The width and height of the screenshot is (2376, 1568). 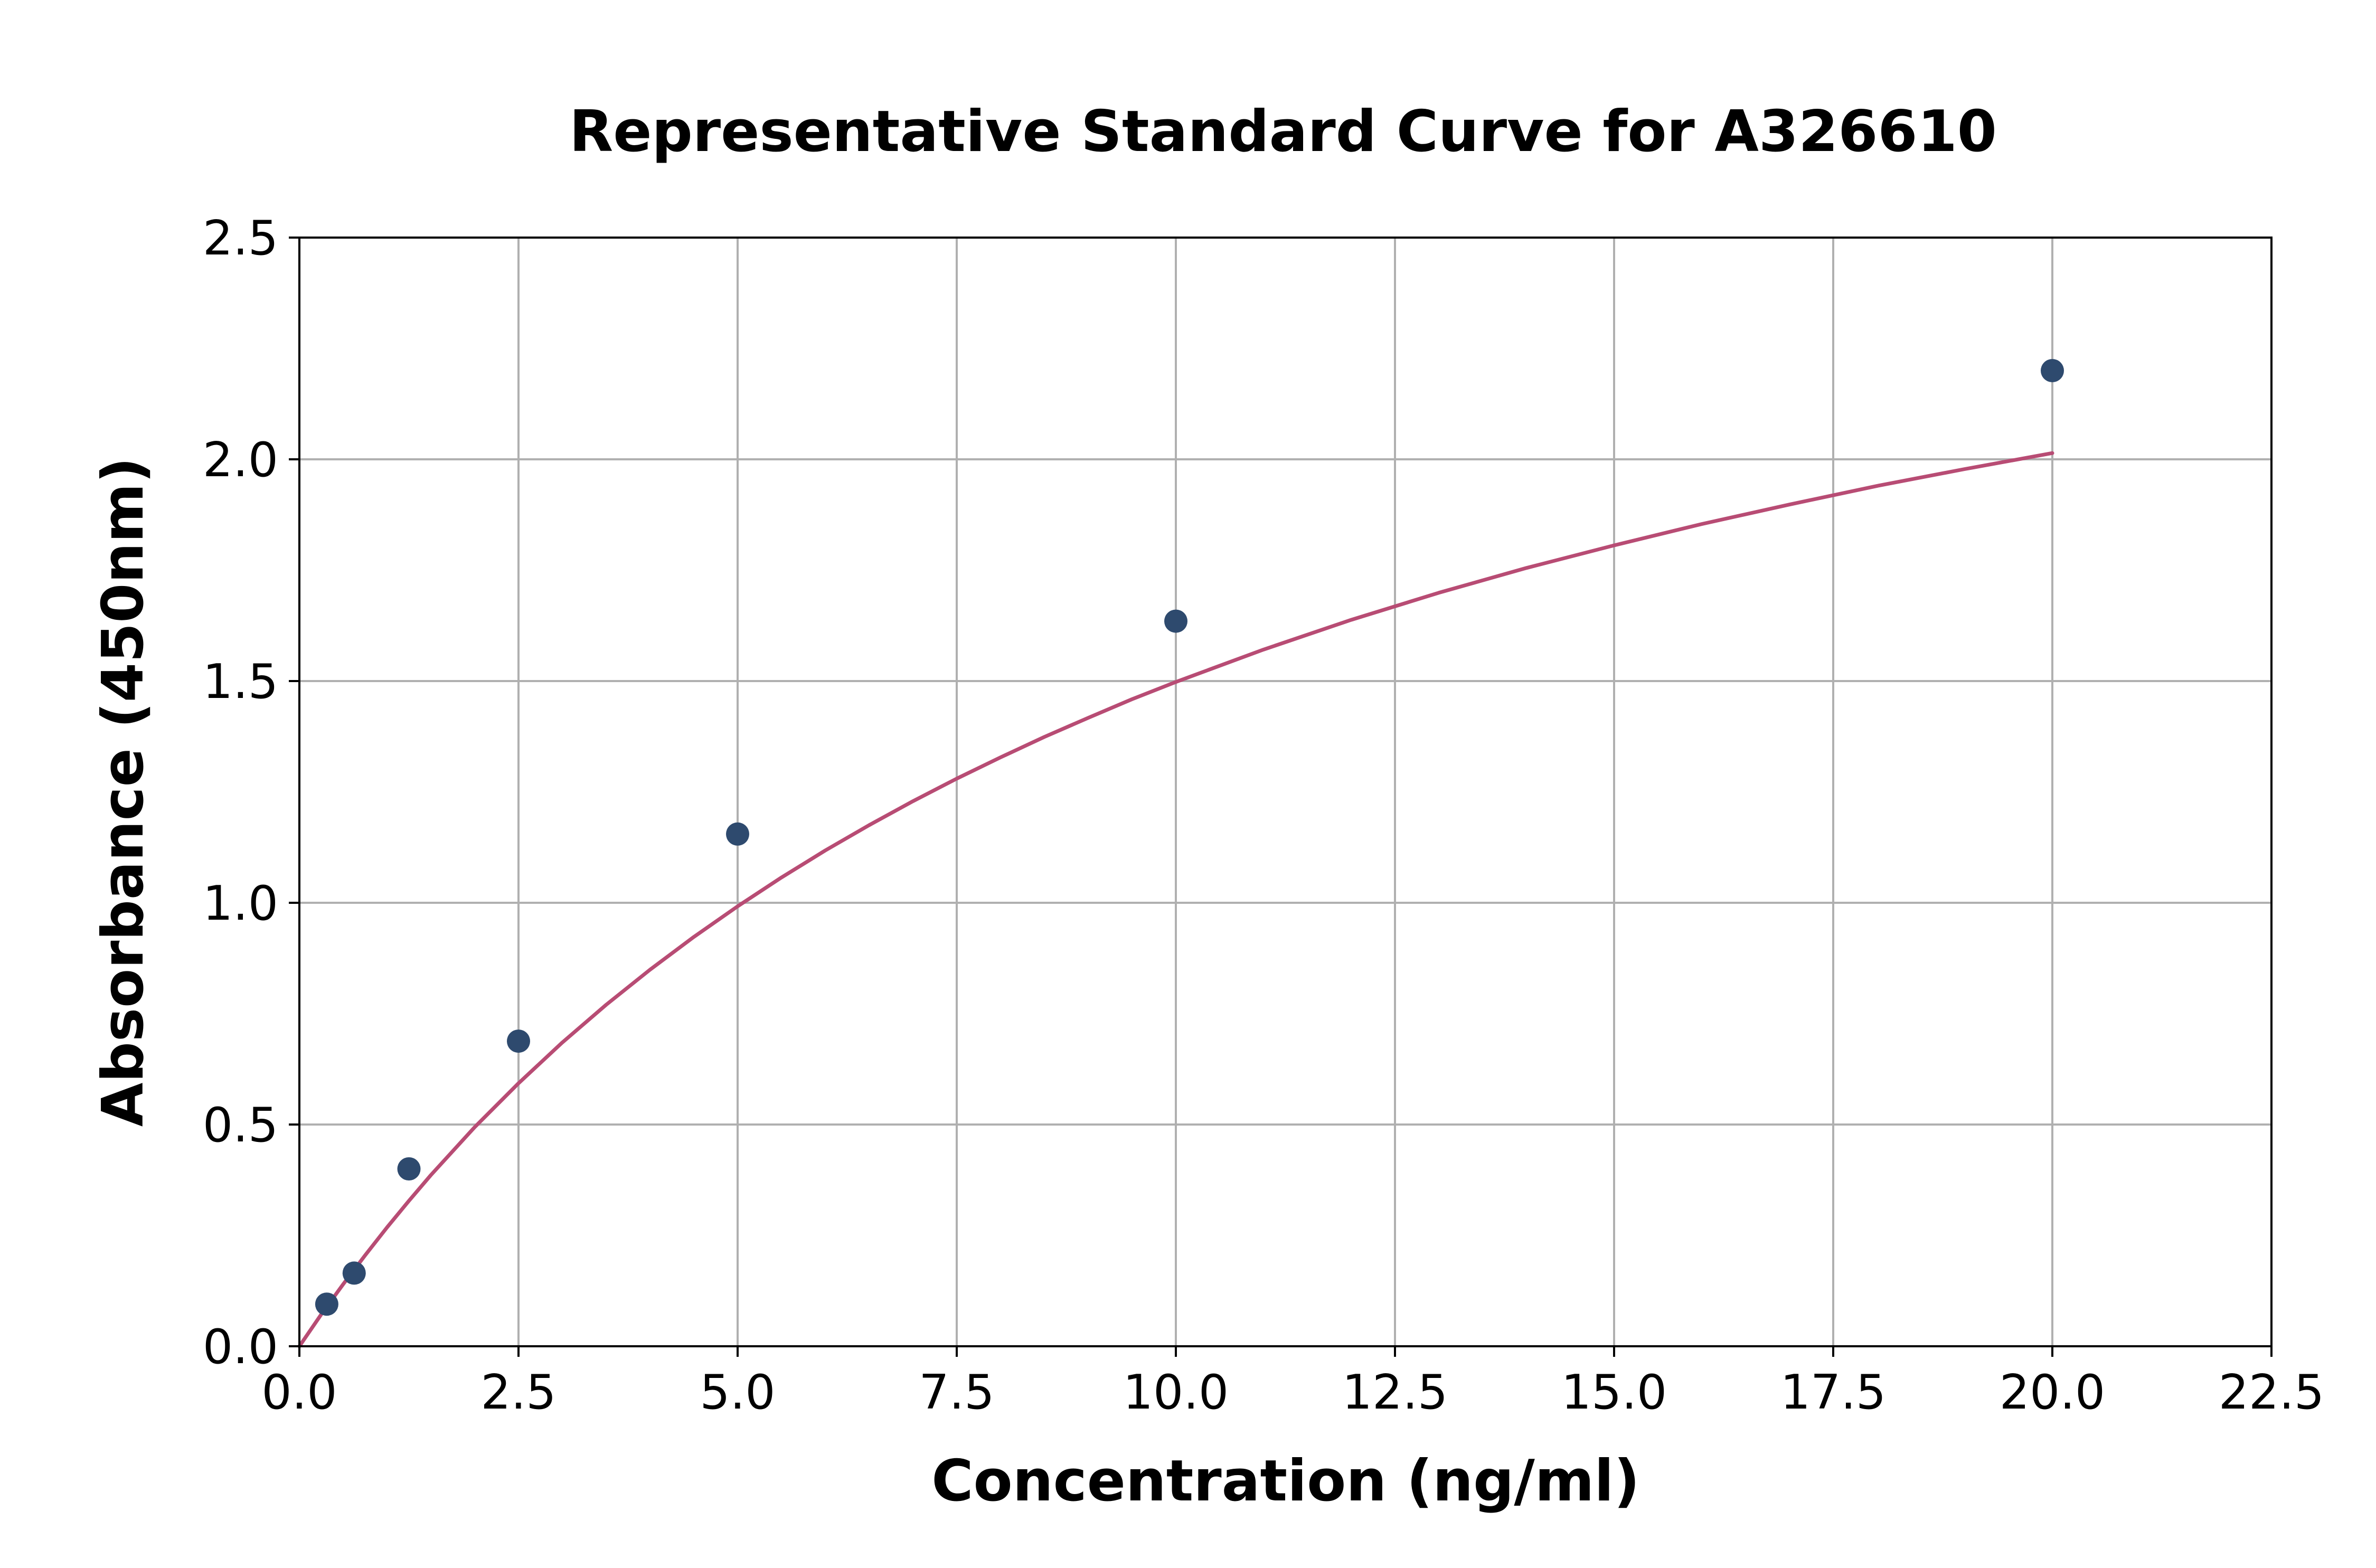 I want to click on y-axis-ticks: 0.0 0.5 1.0 1.5 2.0 2.5, so click(x=251, y=793).